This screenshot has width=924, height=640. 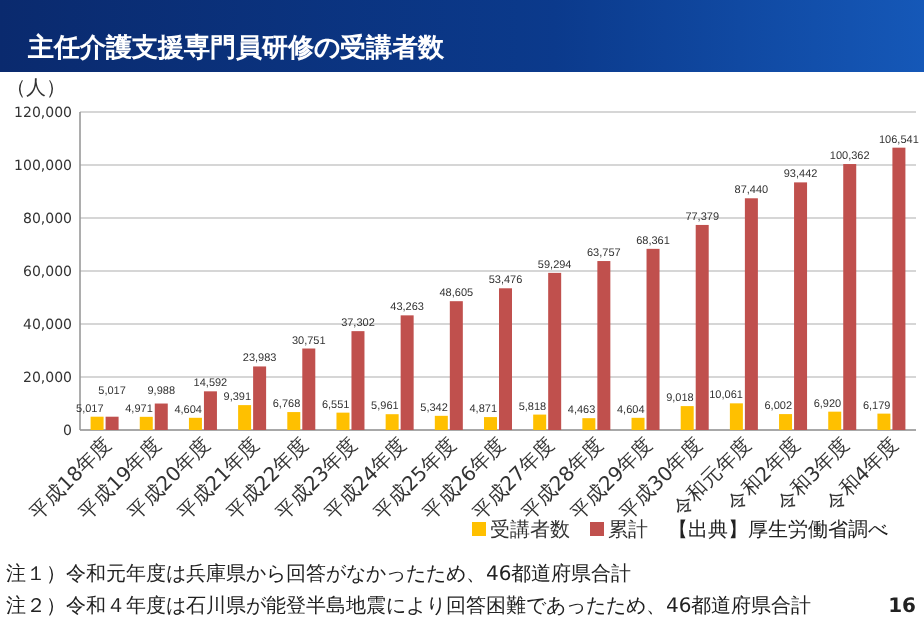 What do you see at coordinates (778, 530) in the screenshot?
I see `text: 【出典】厚生労働省調べ` at bounding box center [778, 530].